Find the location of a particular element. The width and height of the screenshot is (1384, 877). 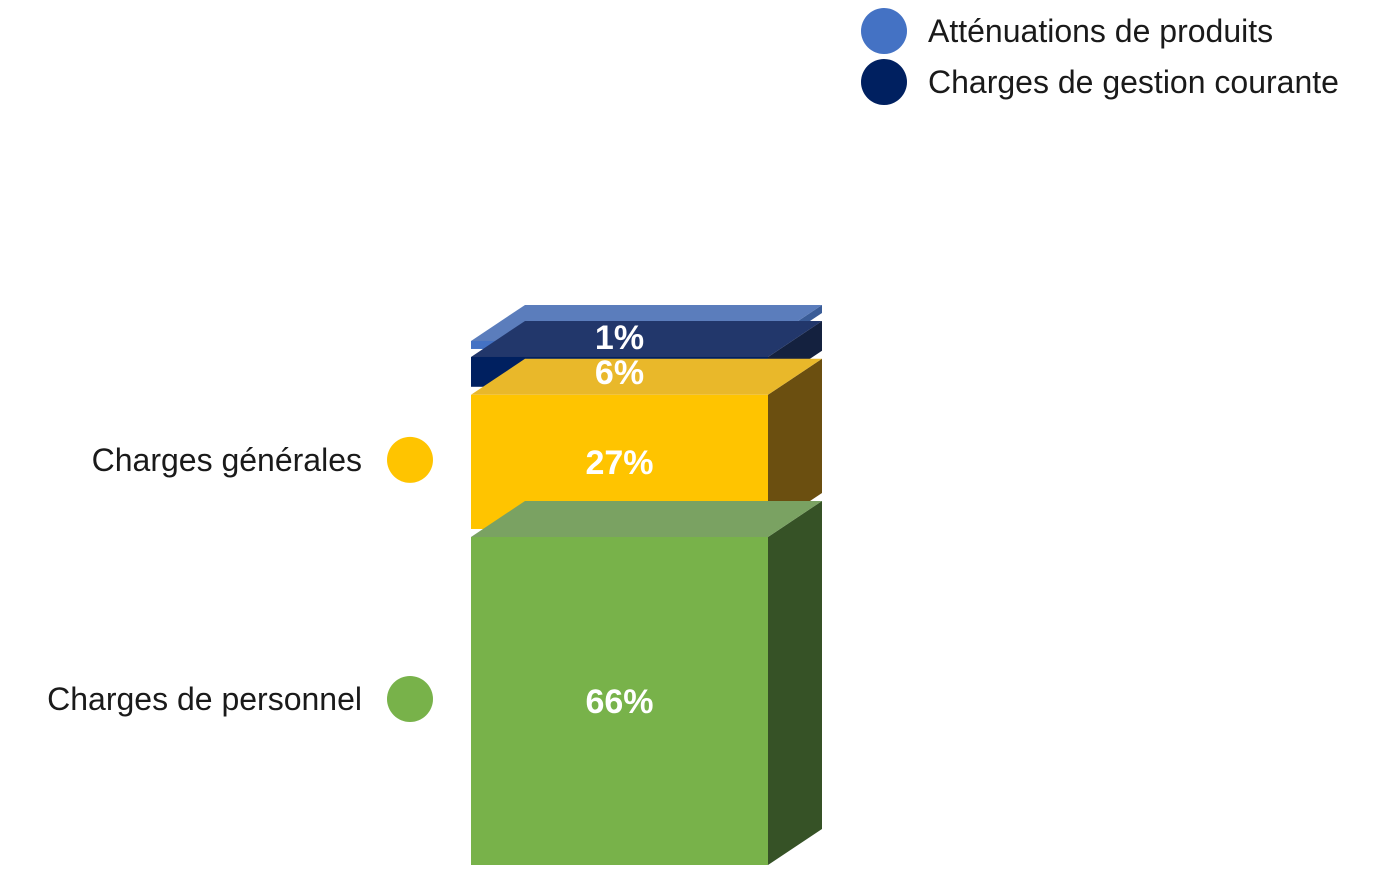

legend-label-charges-generales: Charges générales is located at coordinates (227, 460).